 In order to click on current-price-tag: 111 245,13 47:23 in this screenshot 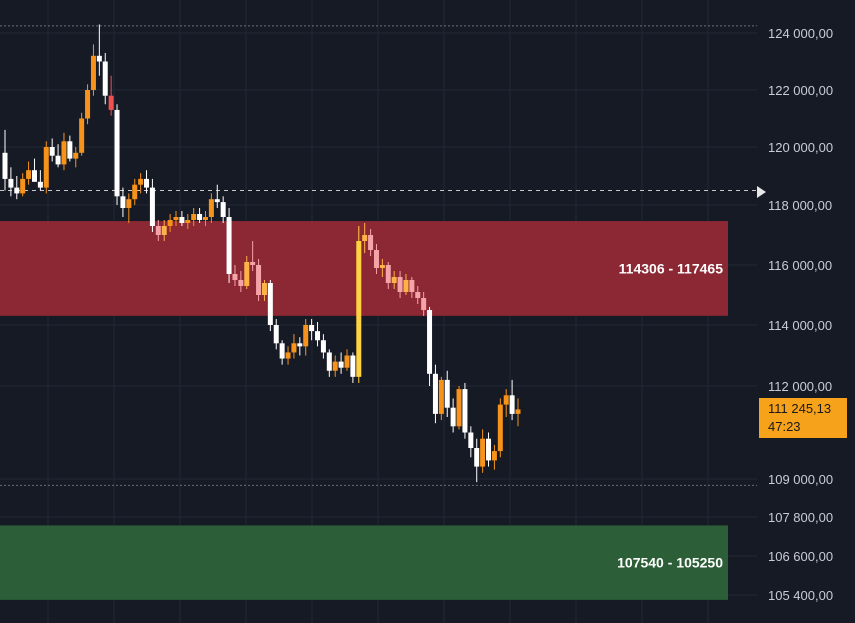, I will do `click(803, 418)`.